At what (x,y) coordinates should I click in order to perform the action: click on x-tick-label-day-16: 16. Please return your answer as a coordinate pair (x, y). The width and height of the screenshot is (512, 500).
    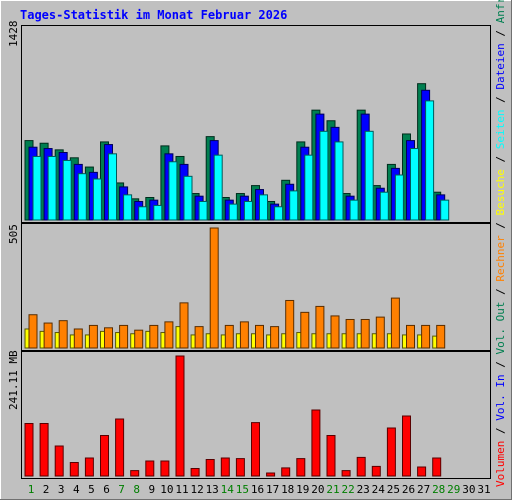
    Looking at the image, I should click on (257, 489).